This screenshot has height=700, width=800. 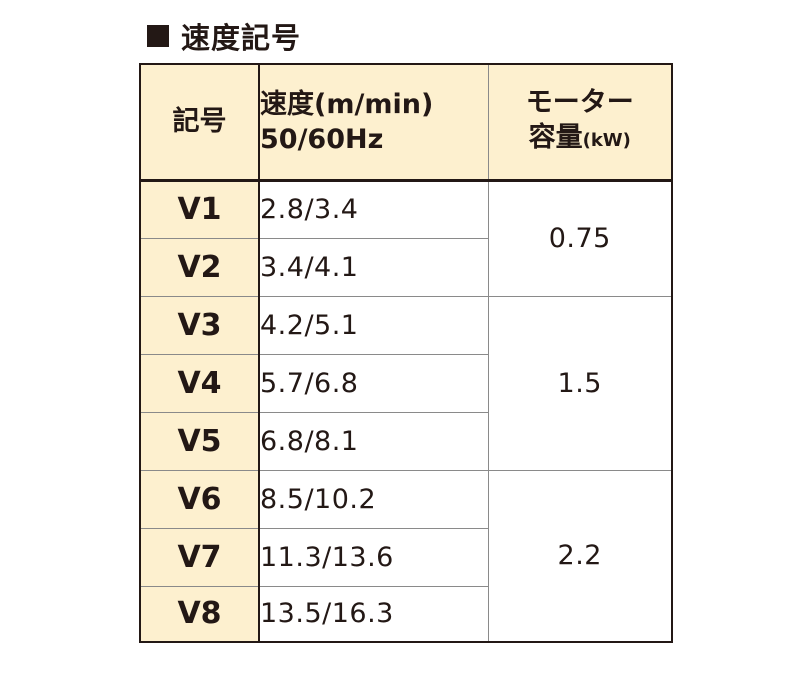 What do you see at coordinates (158, 36) in the screenshot?
I see `square-bullet-icon` at bounding box center [158, 36].